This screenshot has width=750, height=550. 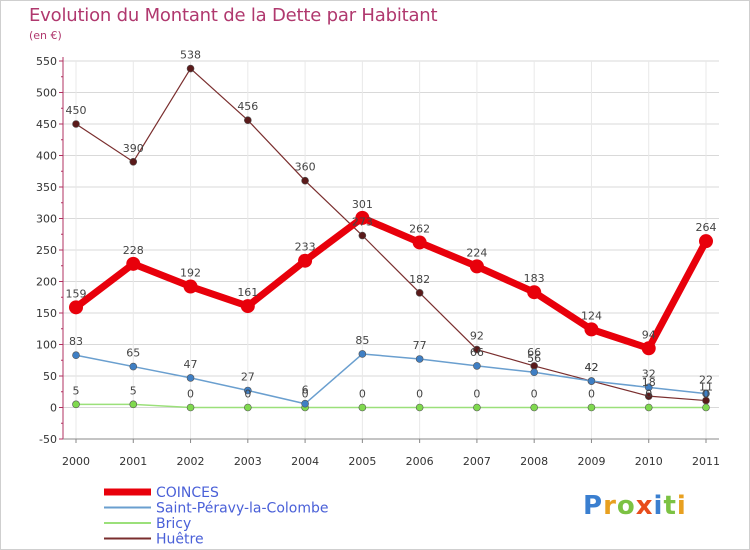 I want to click on y-tick-label: 500, so click(x=46, y=93).